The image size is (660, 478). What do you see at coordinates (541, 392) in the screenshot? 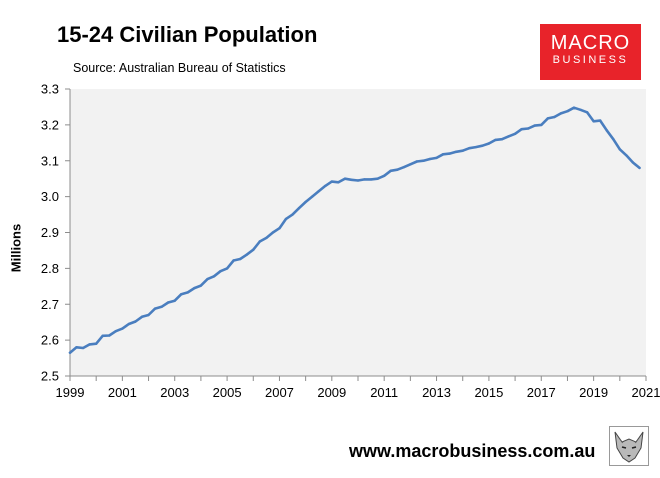
I see `x-tick-label: 2017` at bounding box center [541, 392].